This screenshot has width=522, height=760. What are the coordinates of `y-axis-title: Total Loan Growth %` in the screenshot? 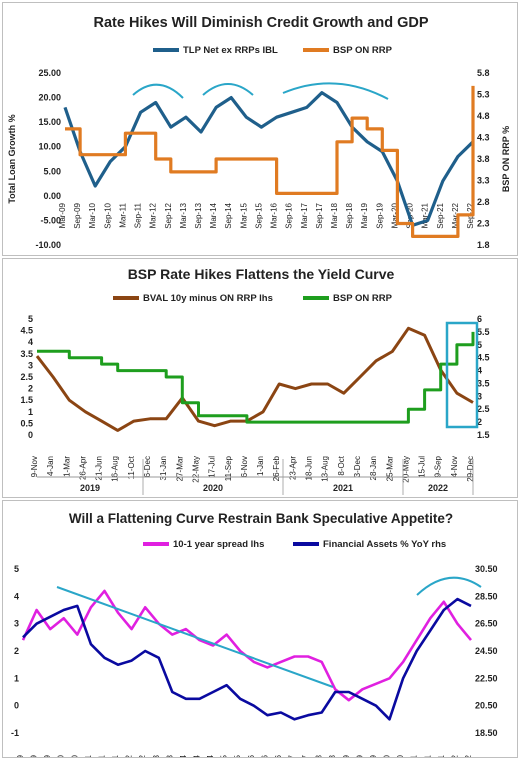 It's located at (12, 158).